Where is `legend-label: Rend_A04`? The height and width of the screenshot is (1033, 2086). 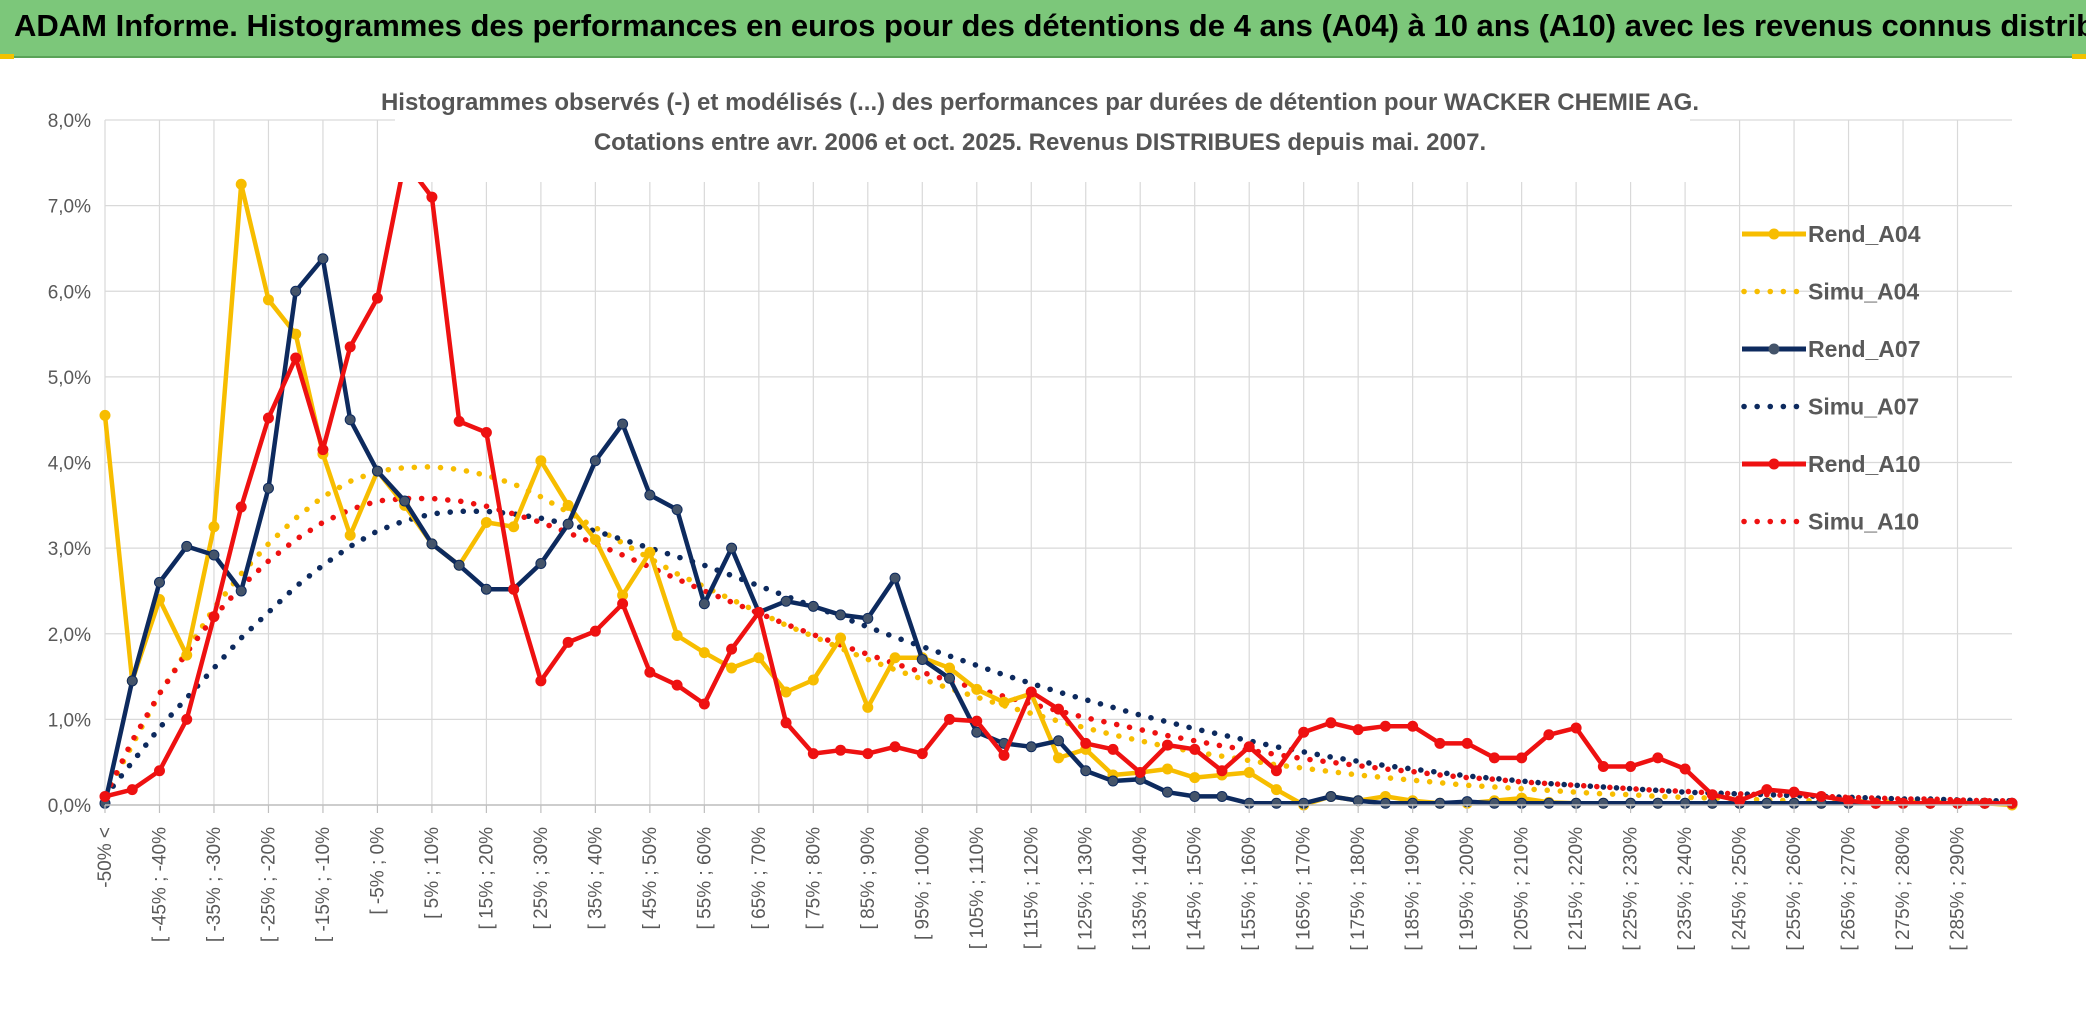
legend-label: Rend_A04 is located at coordinates (1864, 234).